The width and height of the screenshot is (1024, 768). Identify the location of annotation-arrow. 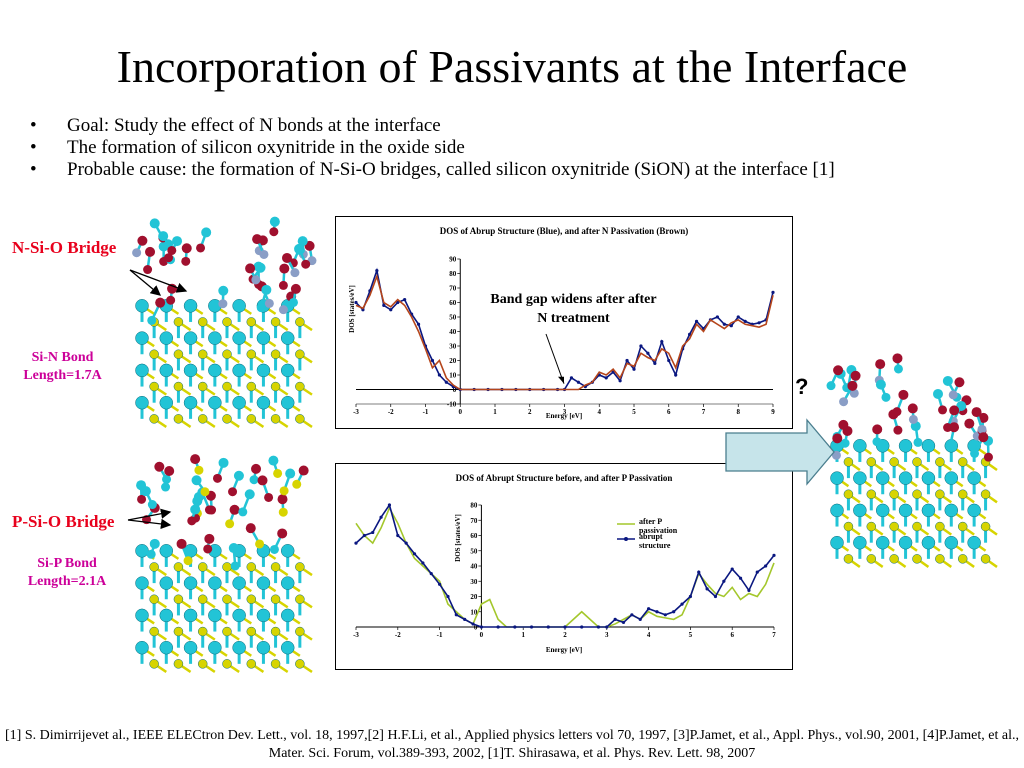
(555, 358).